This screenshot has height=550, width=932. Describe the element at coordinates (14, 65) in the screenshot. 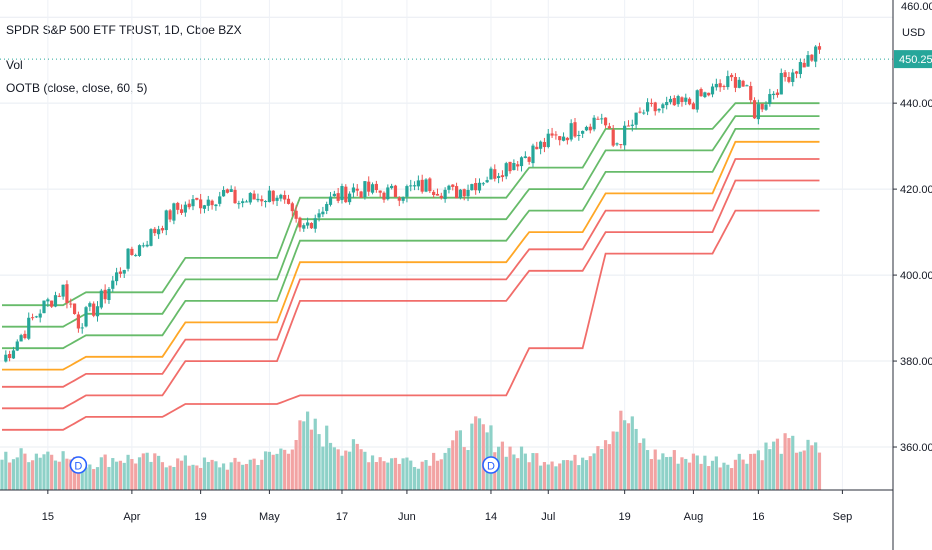

I see `volume-legend: Vol` at that location.